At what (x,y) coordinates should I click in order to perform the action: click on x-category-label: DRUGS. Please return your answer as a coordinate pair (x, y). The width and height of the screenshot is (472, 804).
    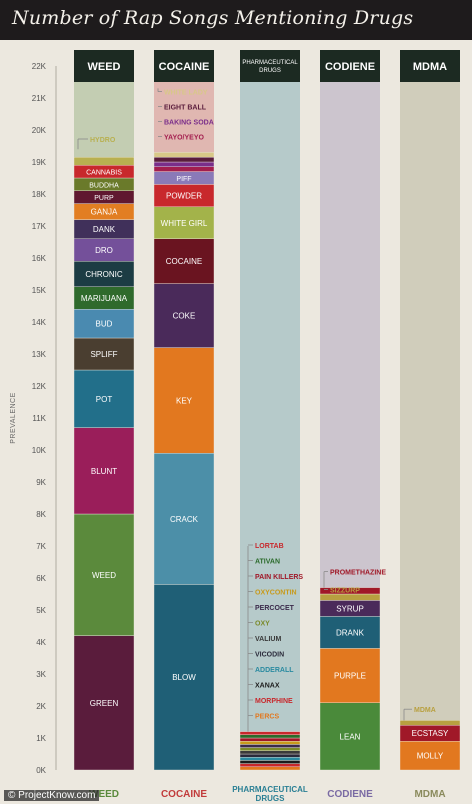
    Looking at the image, I should click on (271, 798).